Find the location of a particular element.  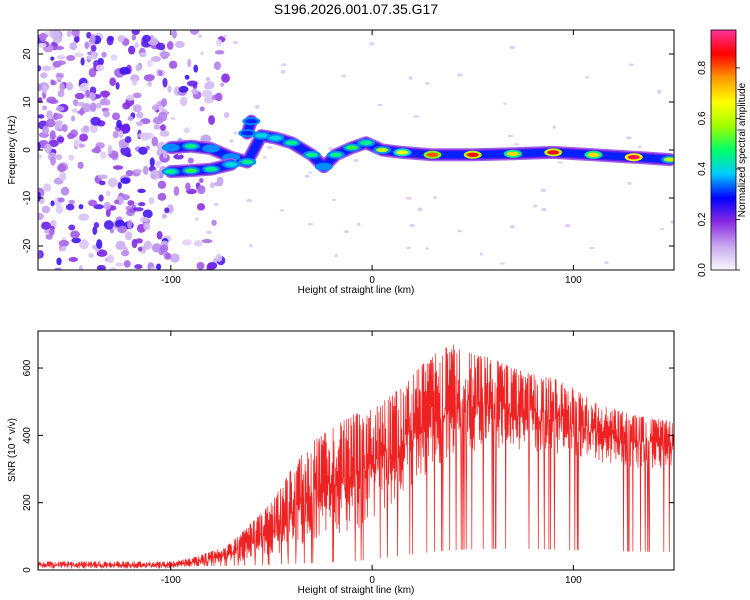

spectrogram-x-tick-label: -100 is located at coordinates (171, 280).